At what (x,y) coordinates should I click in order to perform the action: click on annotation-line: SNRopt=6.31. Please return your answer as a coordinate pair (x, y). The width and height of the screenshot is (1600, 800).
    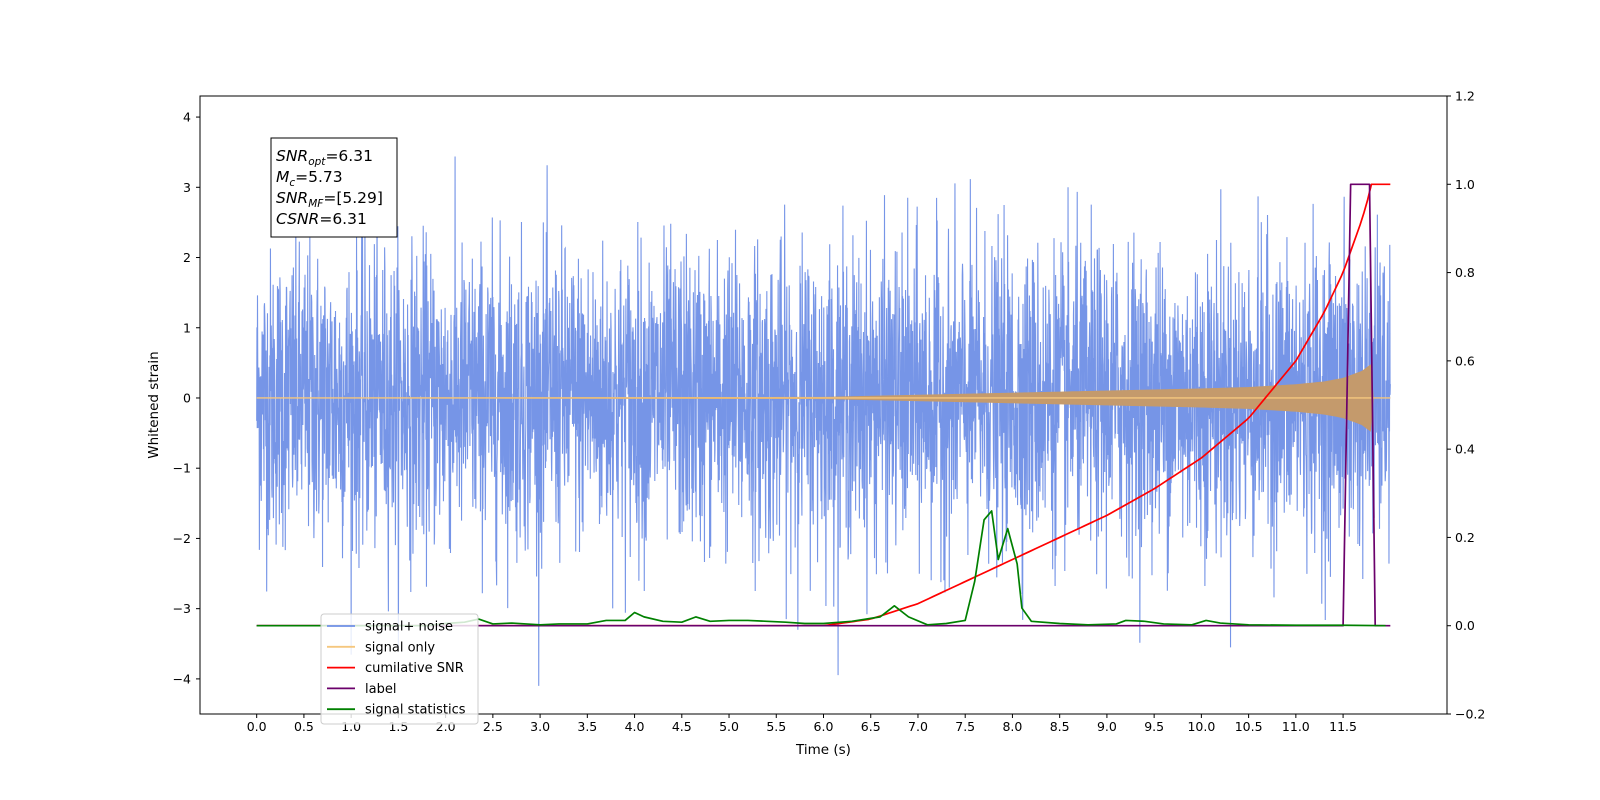
    Looking at the image, I should click on (324, 157).